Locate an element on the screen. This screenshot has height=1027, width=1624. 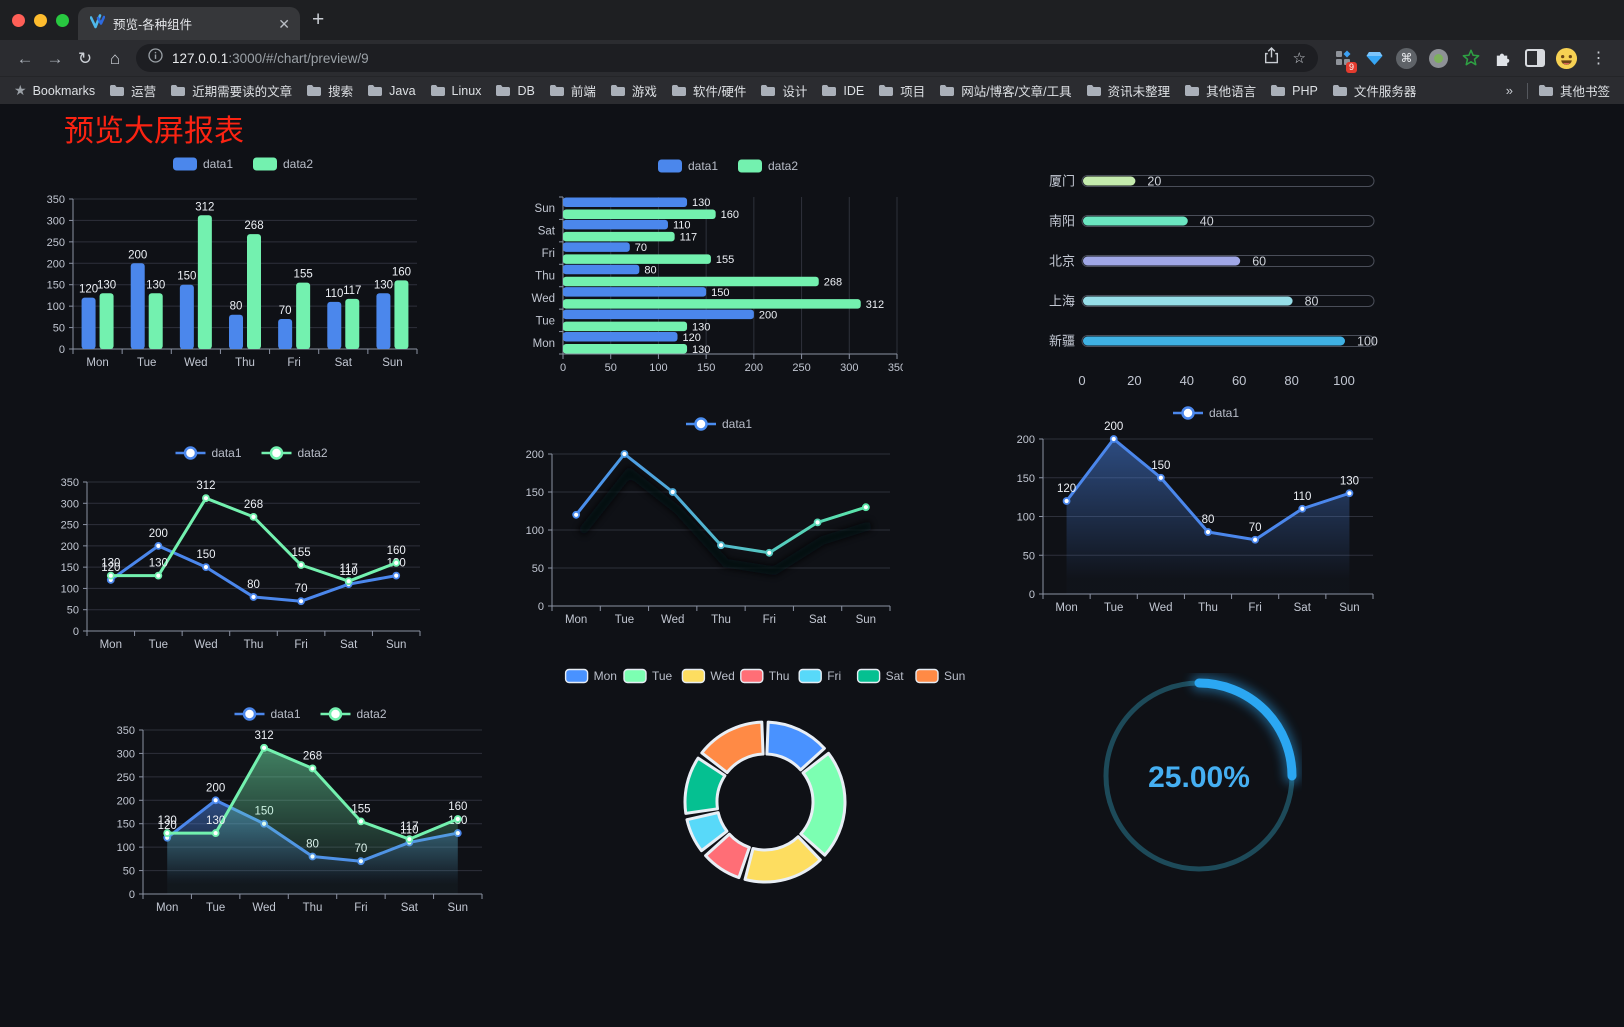
progress-fill-上海 is located at coordinates (1188, 301).